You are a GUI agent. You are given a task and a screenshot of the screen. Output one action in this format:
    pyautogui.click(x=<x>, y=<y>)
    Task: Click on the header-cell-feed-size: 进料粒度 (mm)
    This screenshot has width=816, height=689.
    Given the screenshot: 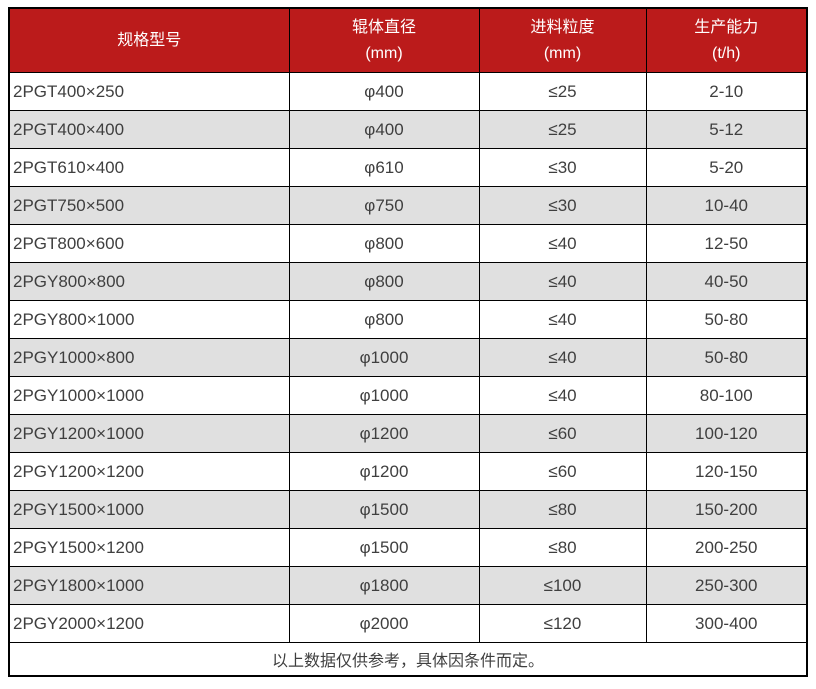 What is the action you would take?
    pyautogui.click(x=562, y=40)
    